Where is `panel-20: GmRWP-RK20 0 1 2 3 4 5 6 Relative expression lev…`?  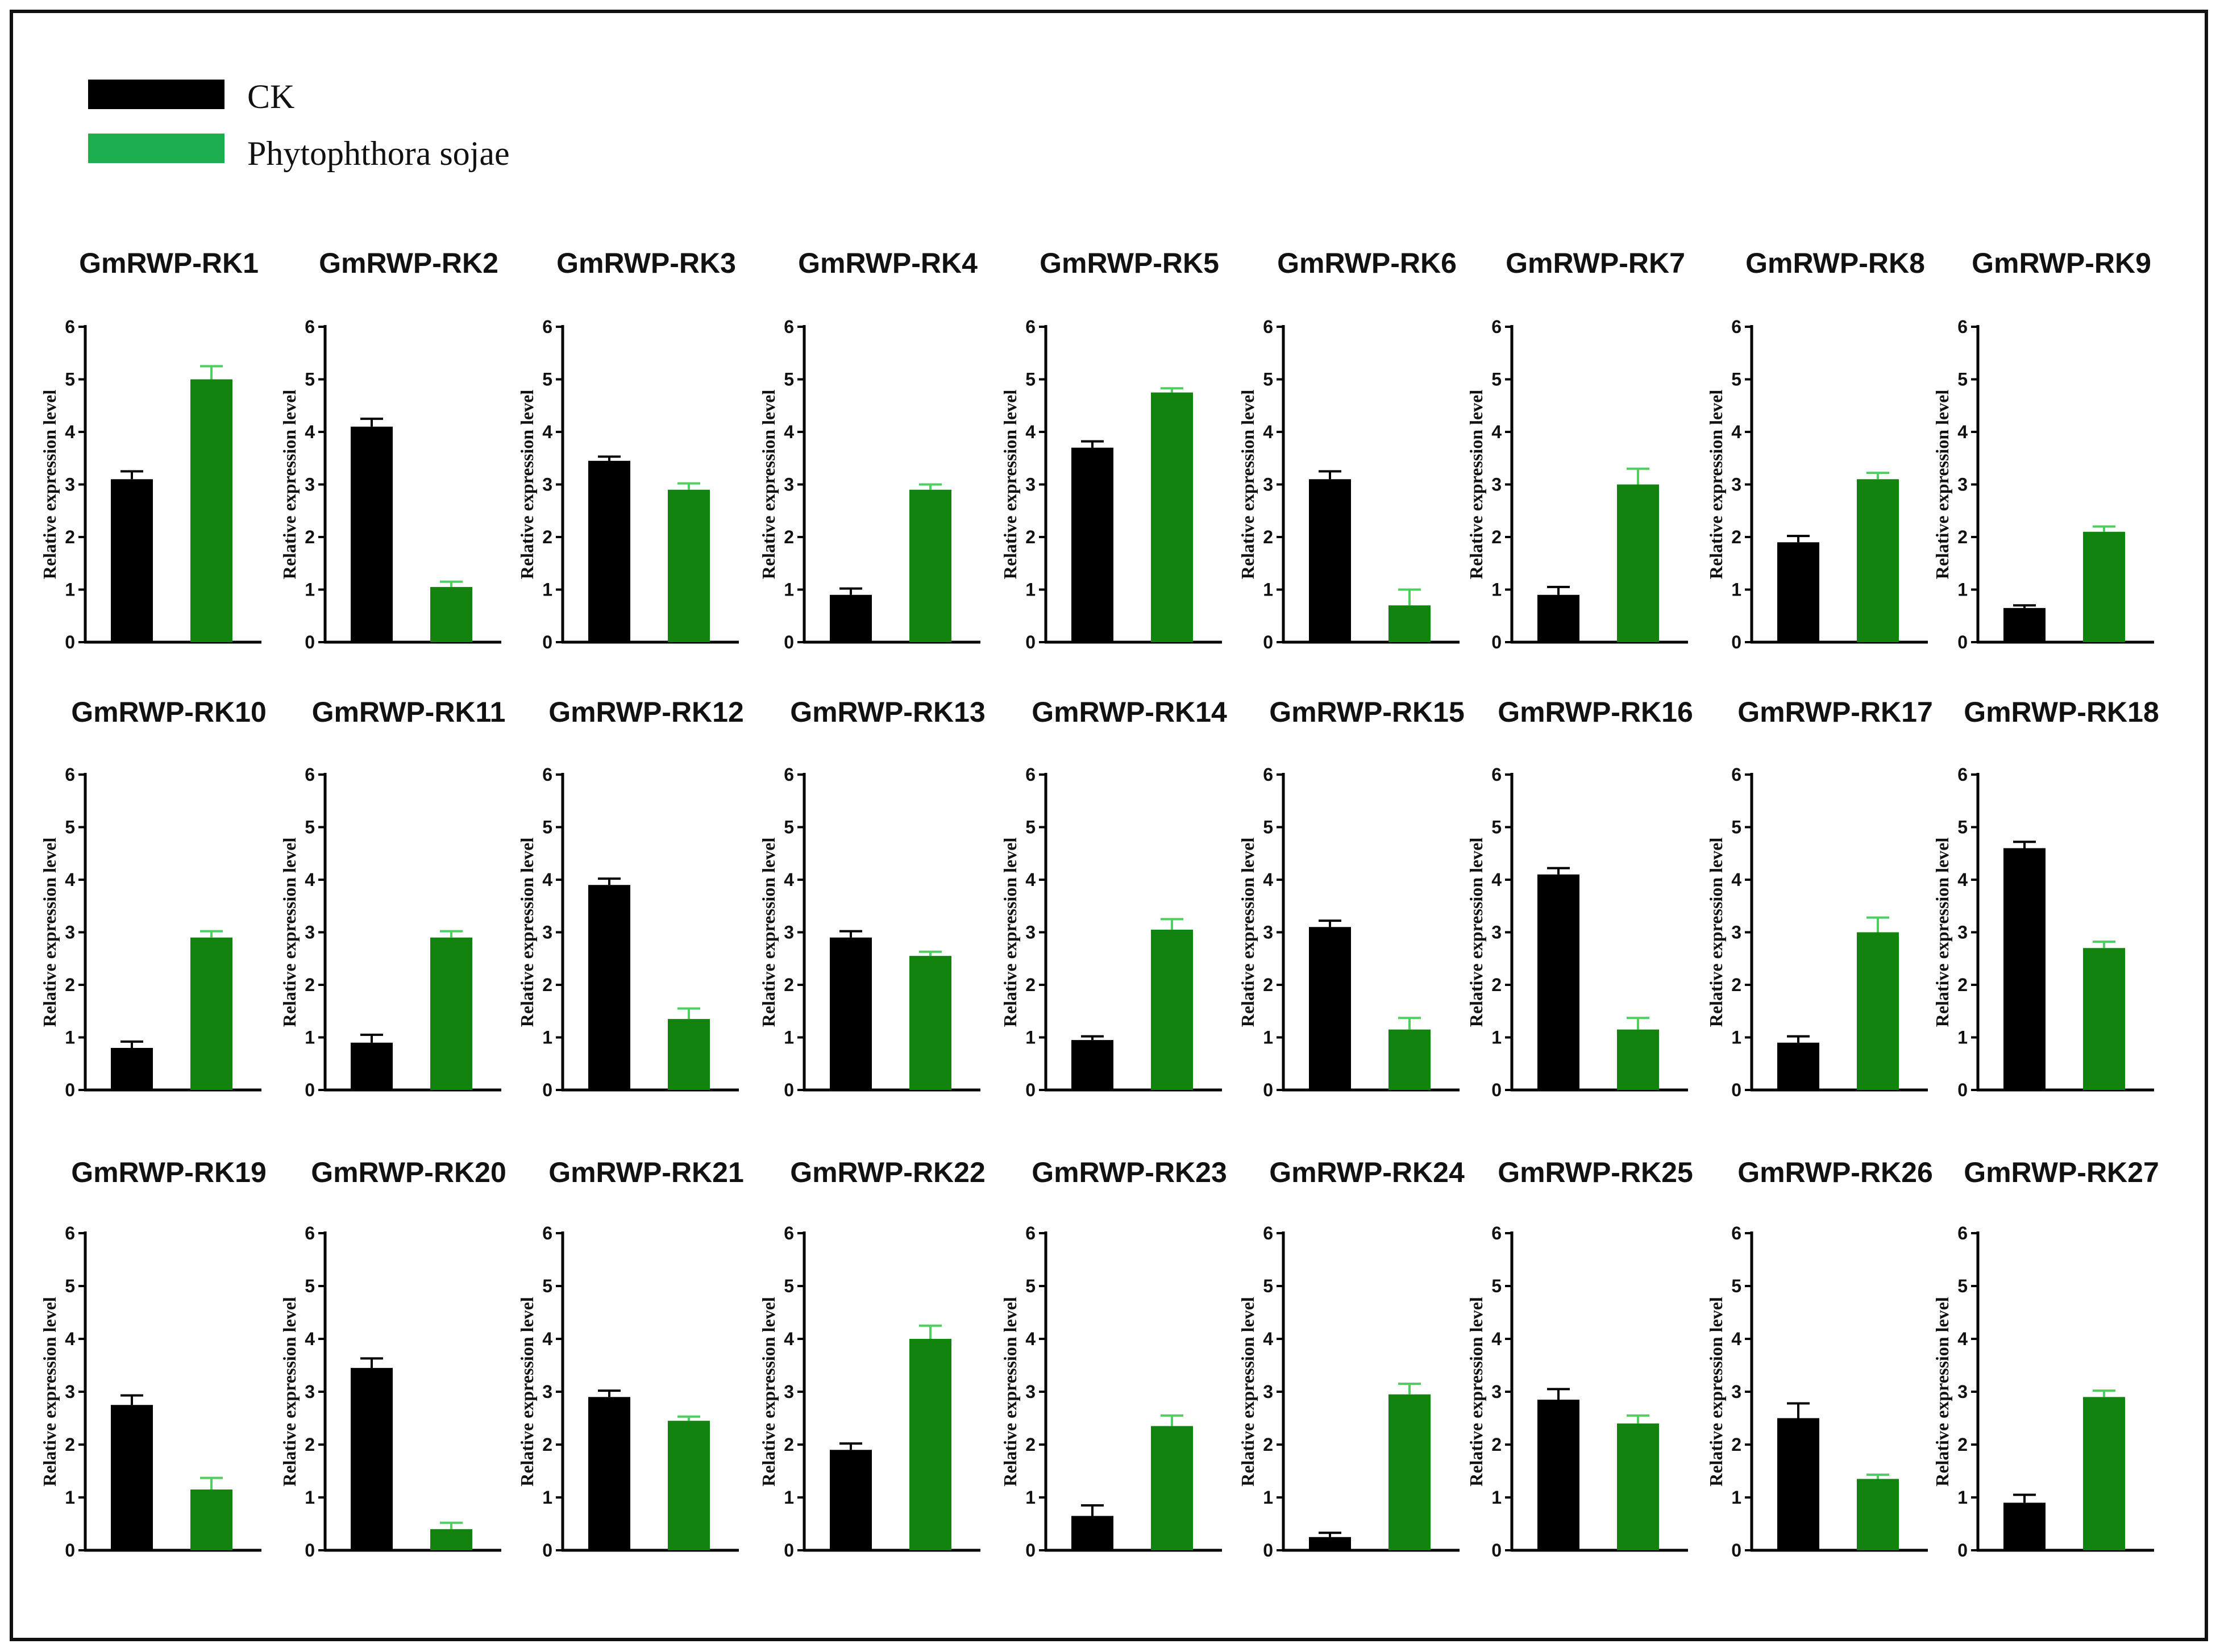
panel-20: GmRWP-RK20 0 1 2 3 4 5 6 Relative expression lev… is located at coordinates (392, 1358).